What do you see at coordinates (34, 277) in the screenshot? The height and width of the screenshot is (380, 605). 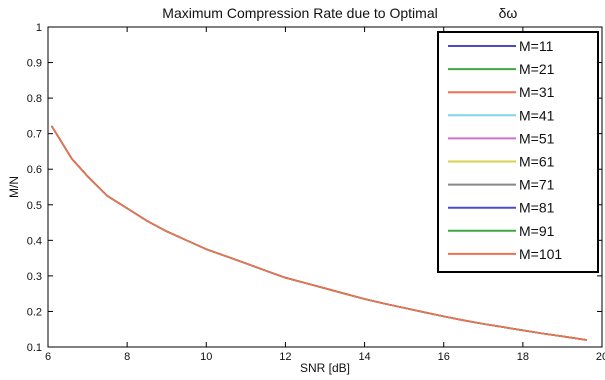 I see `y-tick-label: 0.3` at bounding box center [34, 277].